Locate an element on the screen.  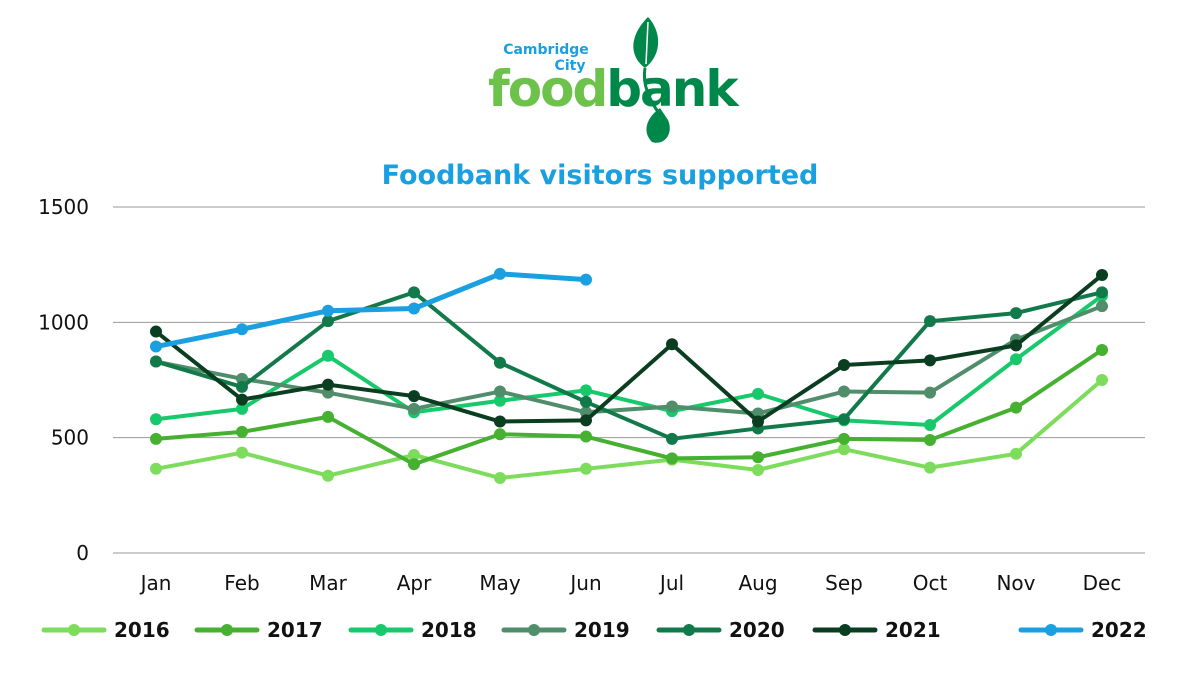
x-axis-ticks: Jan Feb Mar Apr May Jun Jul Aug Sep Oct Nov Dec is located at coordinates (630, 583).